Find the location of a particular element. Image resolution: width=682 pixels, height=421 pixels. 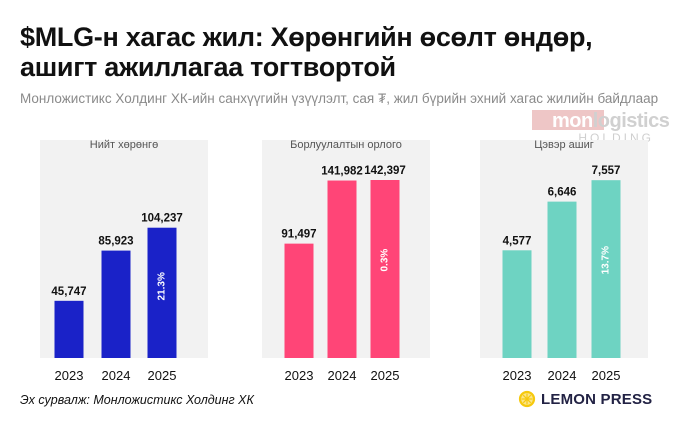

bar-assets-2024 is located at coordinates (116, 304).